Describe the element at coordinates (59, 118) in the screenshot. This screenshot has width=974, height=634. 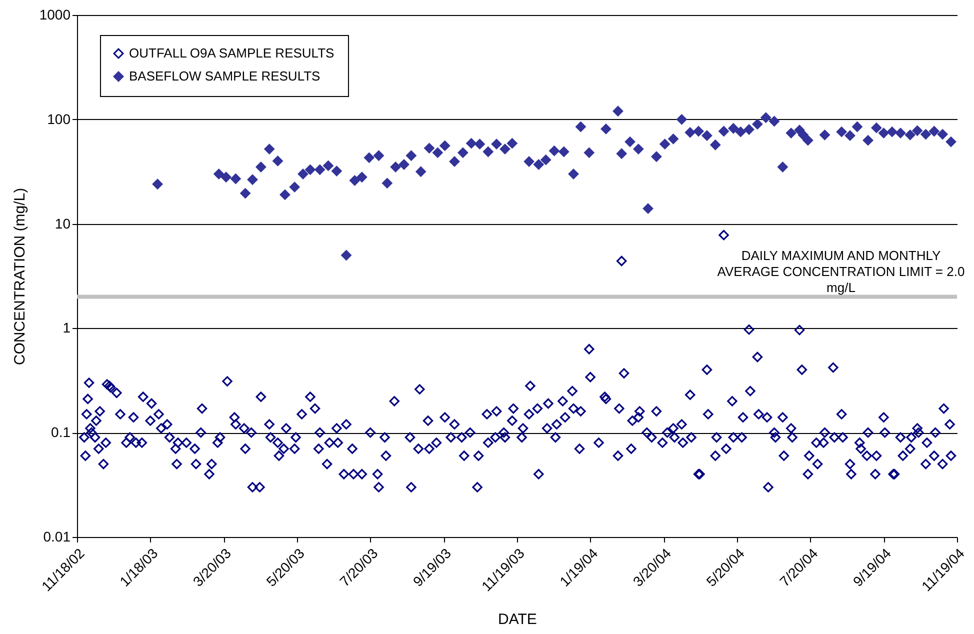
I see `y-tick-label: 100` at that location.